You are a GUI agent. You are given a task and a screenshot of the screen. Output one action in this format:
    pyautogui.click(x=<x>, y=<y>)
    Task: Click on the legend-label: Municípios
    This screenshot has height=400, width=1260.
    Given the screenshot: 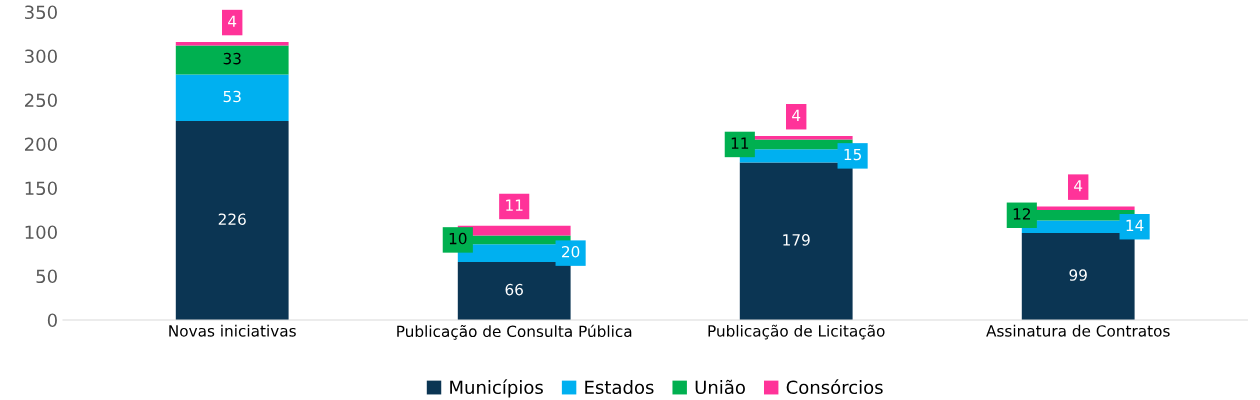 What is the action you would take?
    pyautogui.click(x=496, y=388)
    